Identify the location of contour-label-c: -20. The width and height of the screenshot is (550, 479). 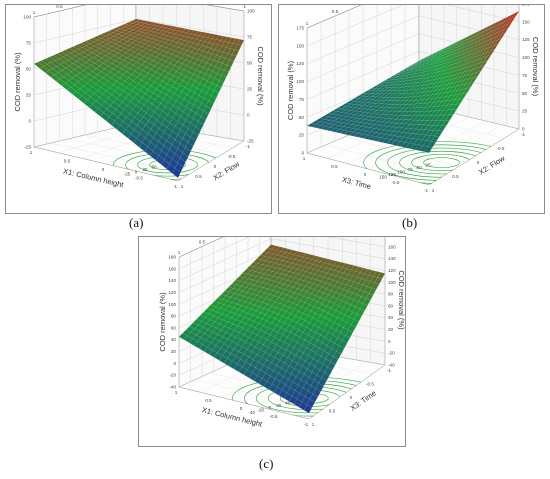
(260, 410).